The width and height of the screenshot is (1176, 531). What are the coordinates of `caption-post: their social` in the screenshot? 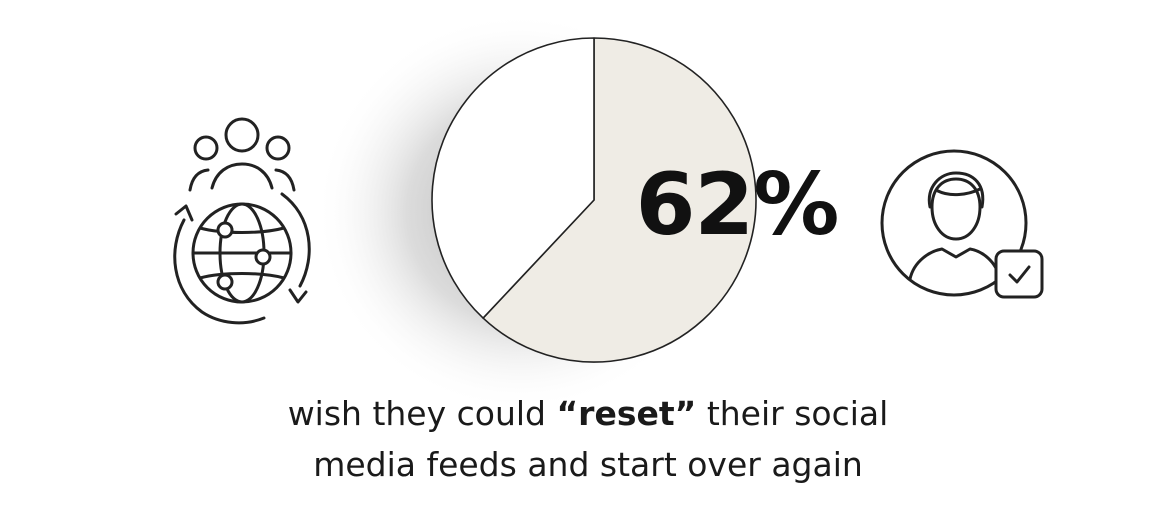 It's located at (792, 413).